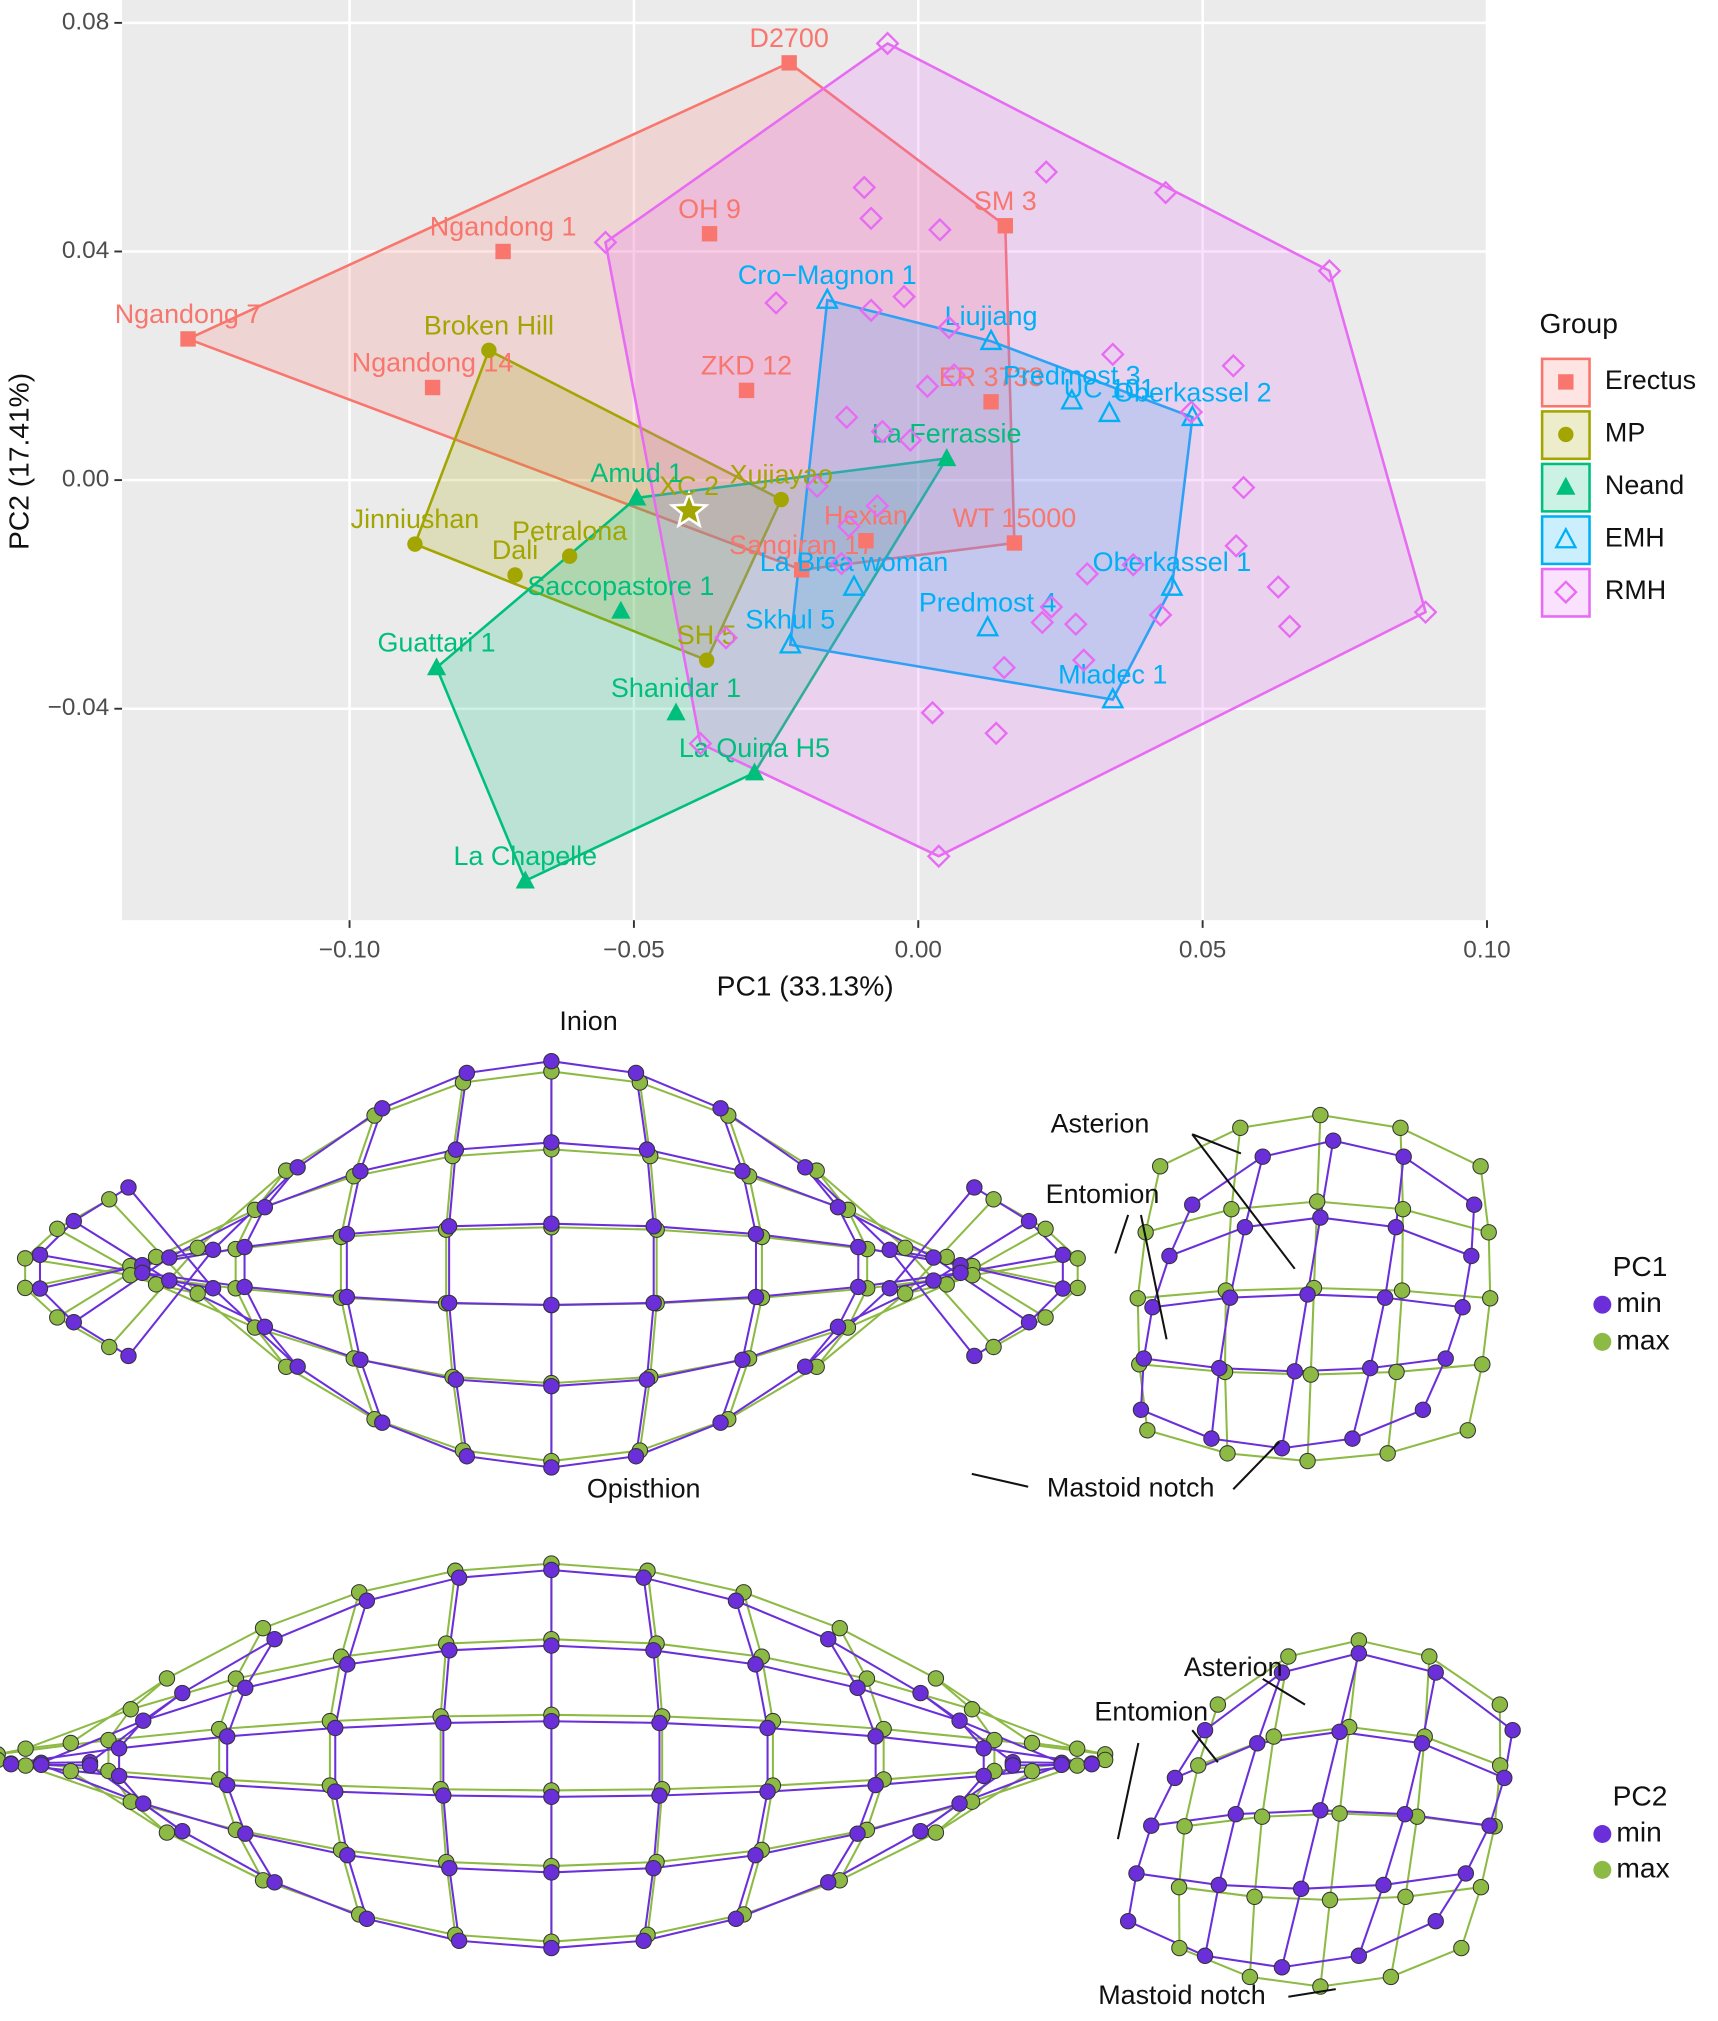 The image size is (1718, 2021). What do you see at coordinates (350, 949) in the screenshot?
I see `x-tick-label: −0.10` at bounding box center [350, 949].